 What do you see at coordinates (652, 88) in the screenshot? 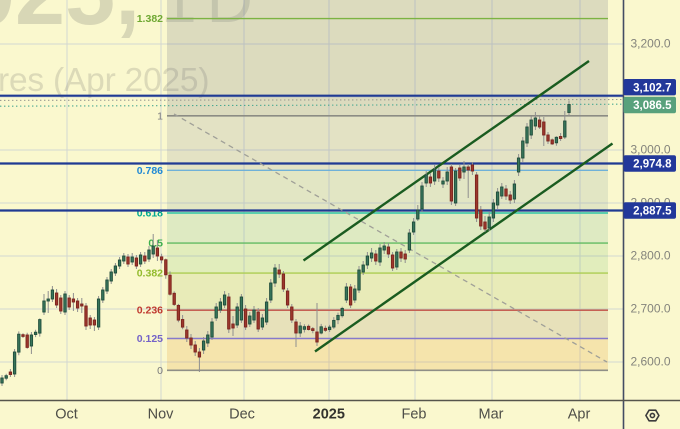
I see `svg-text: 3,102.7` at bounding box center [652, 88].